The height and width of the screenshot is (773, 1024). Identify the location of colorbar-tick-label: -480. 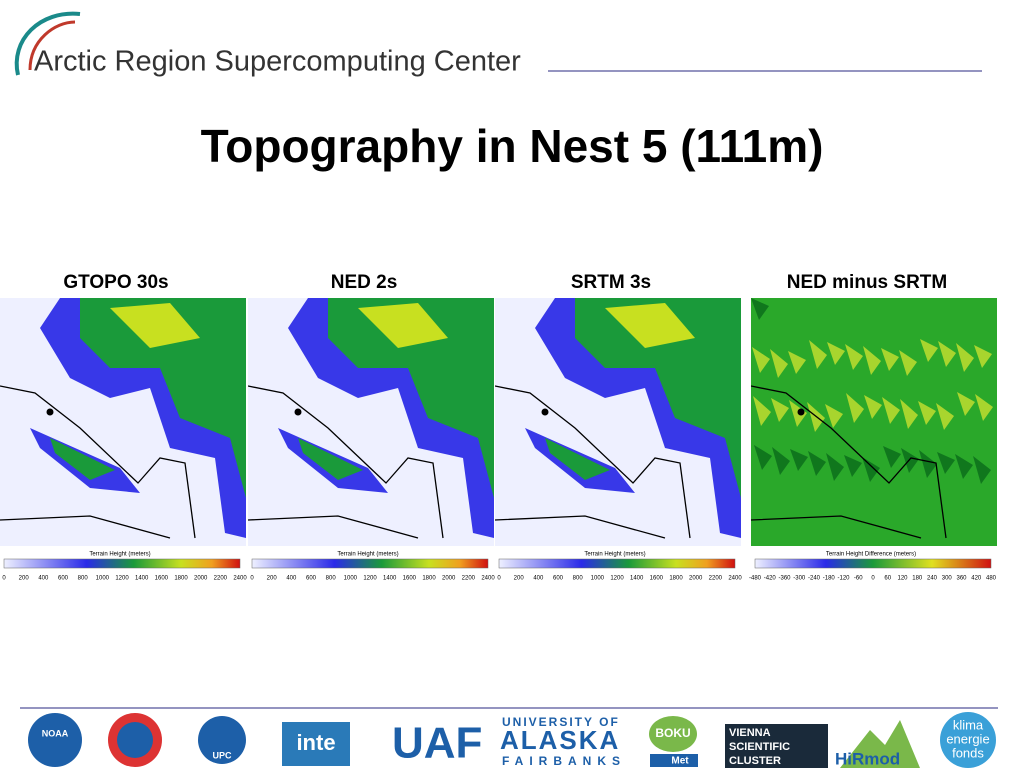
(755, 579).